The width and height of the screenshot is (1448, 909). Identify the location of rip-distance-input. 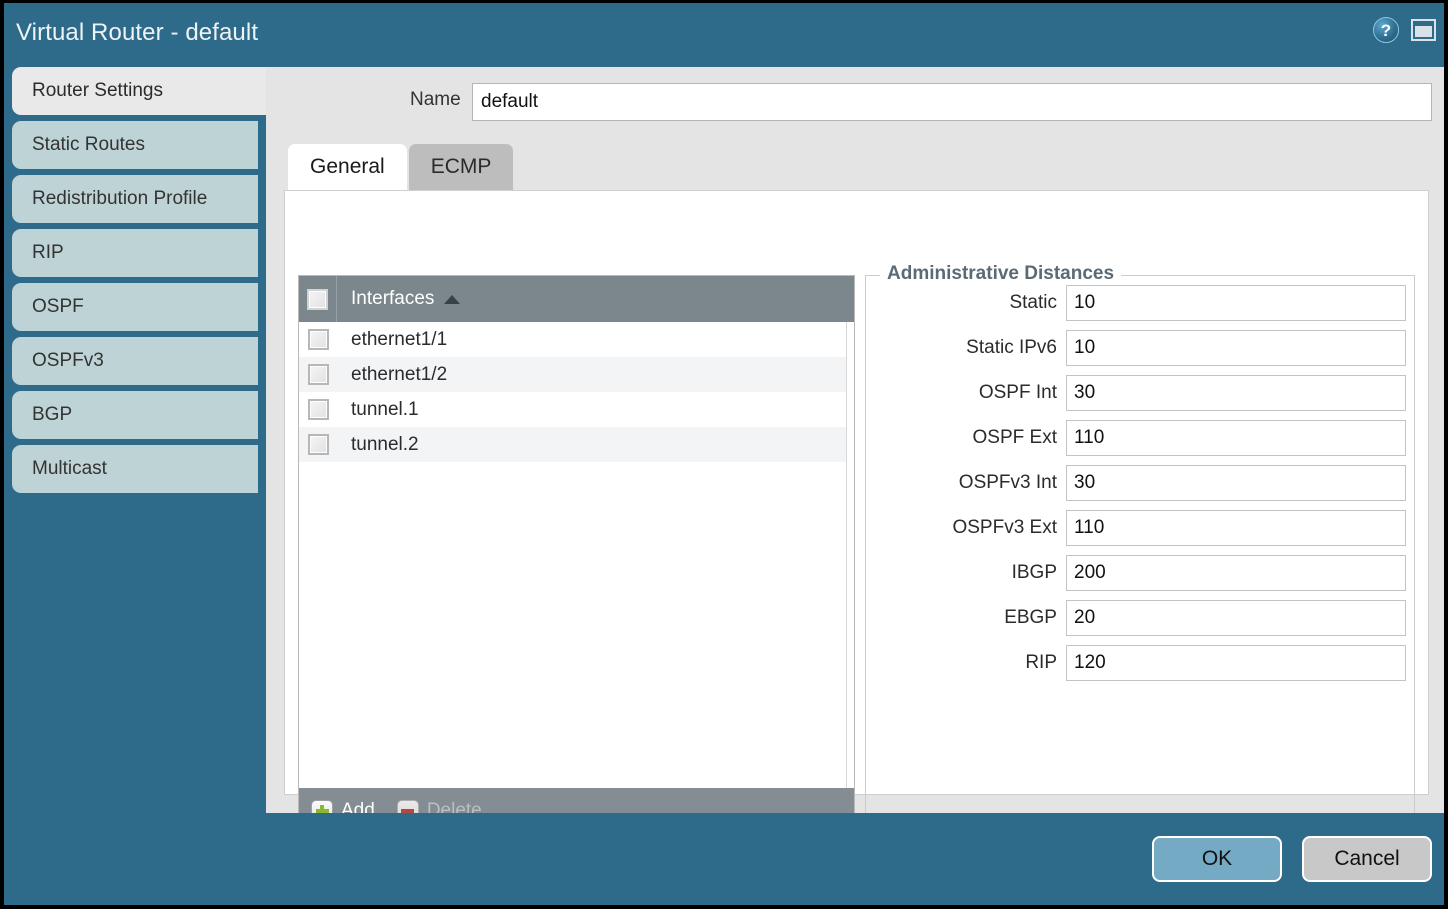
(1236, 663).